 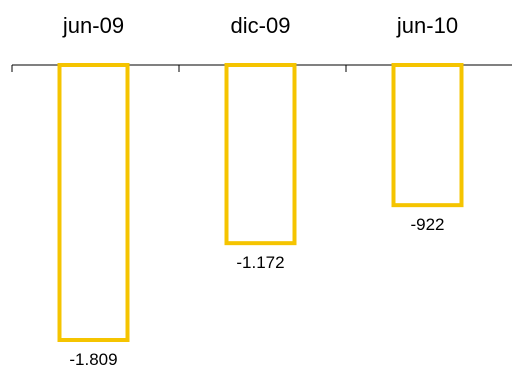 I want to click on value-label-dic-09: -1.172, so click(x=260, y=262).